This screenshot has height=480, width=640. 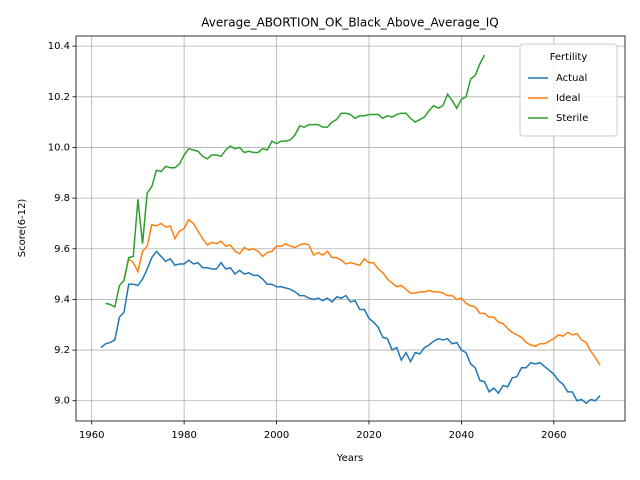 I want to click on y-tick-label: 10.0, so click(x=59, y=147).